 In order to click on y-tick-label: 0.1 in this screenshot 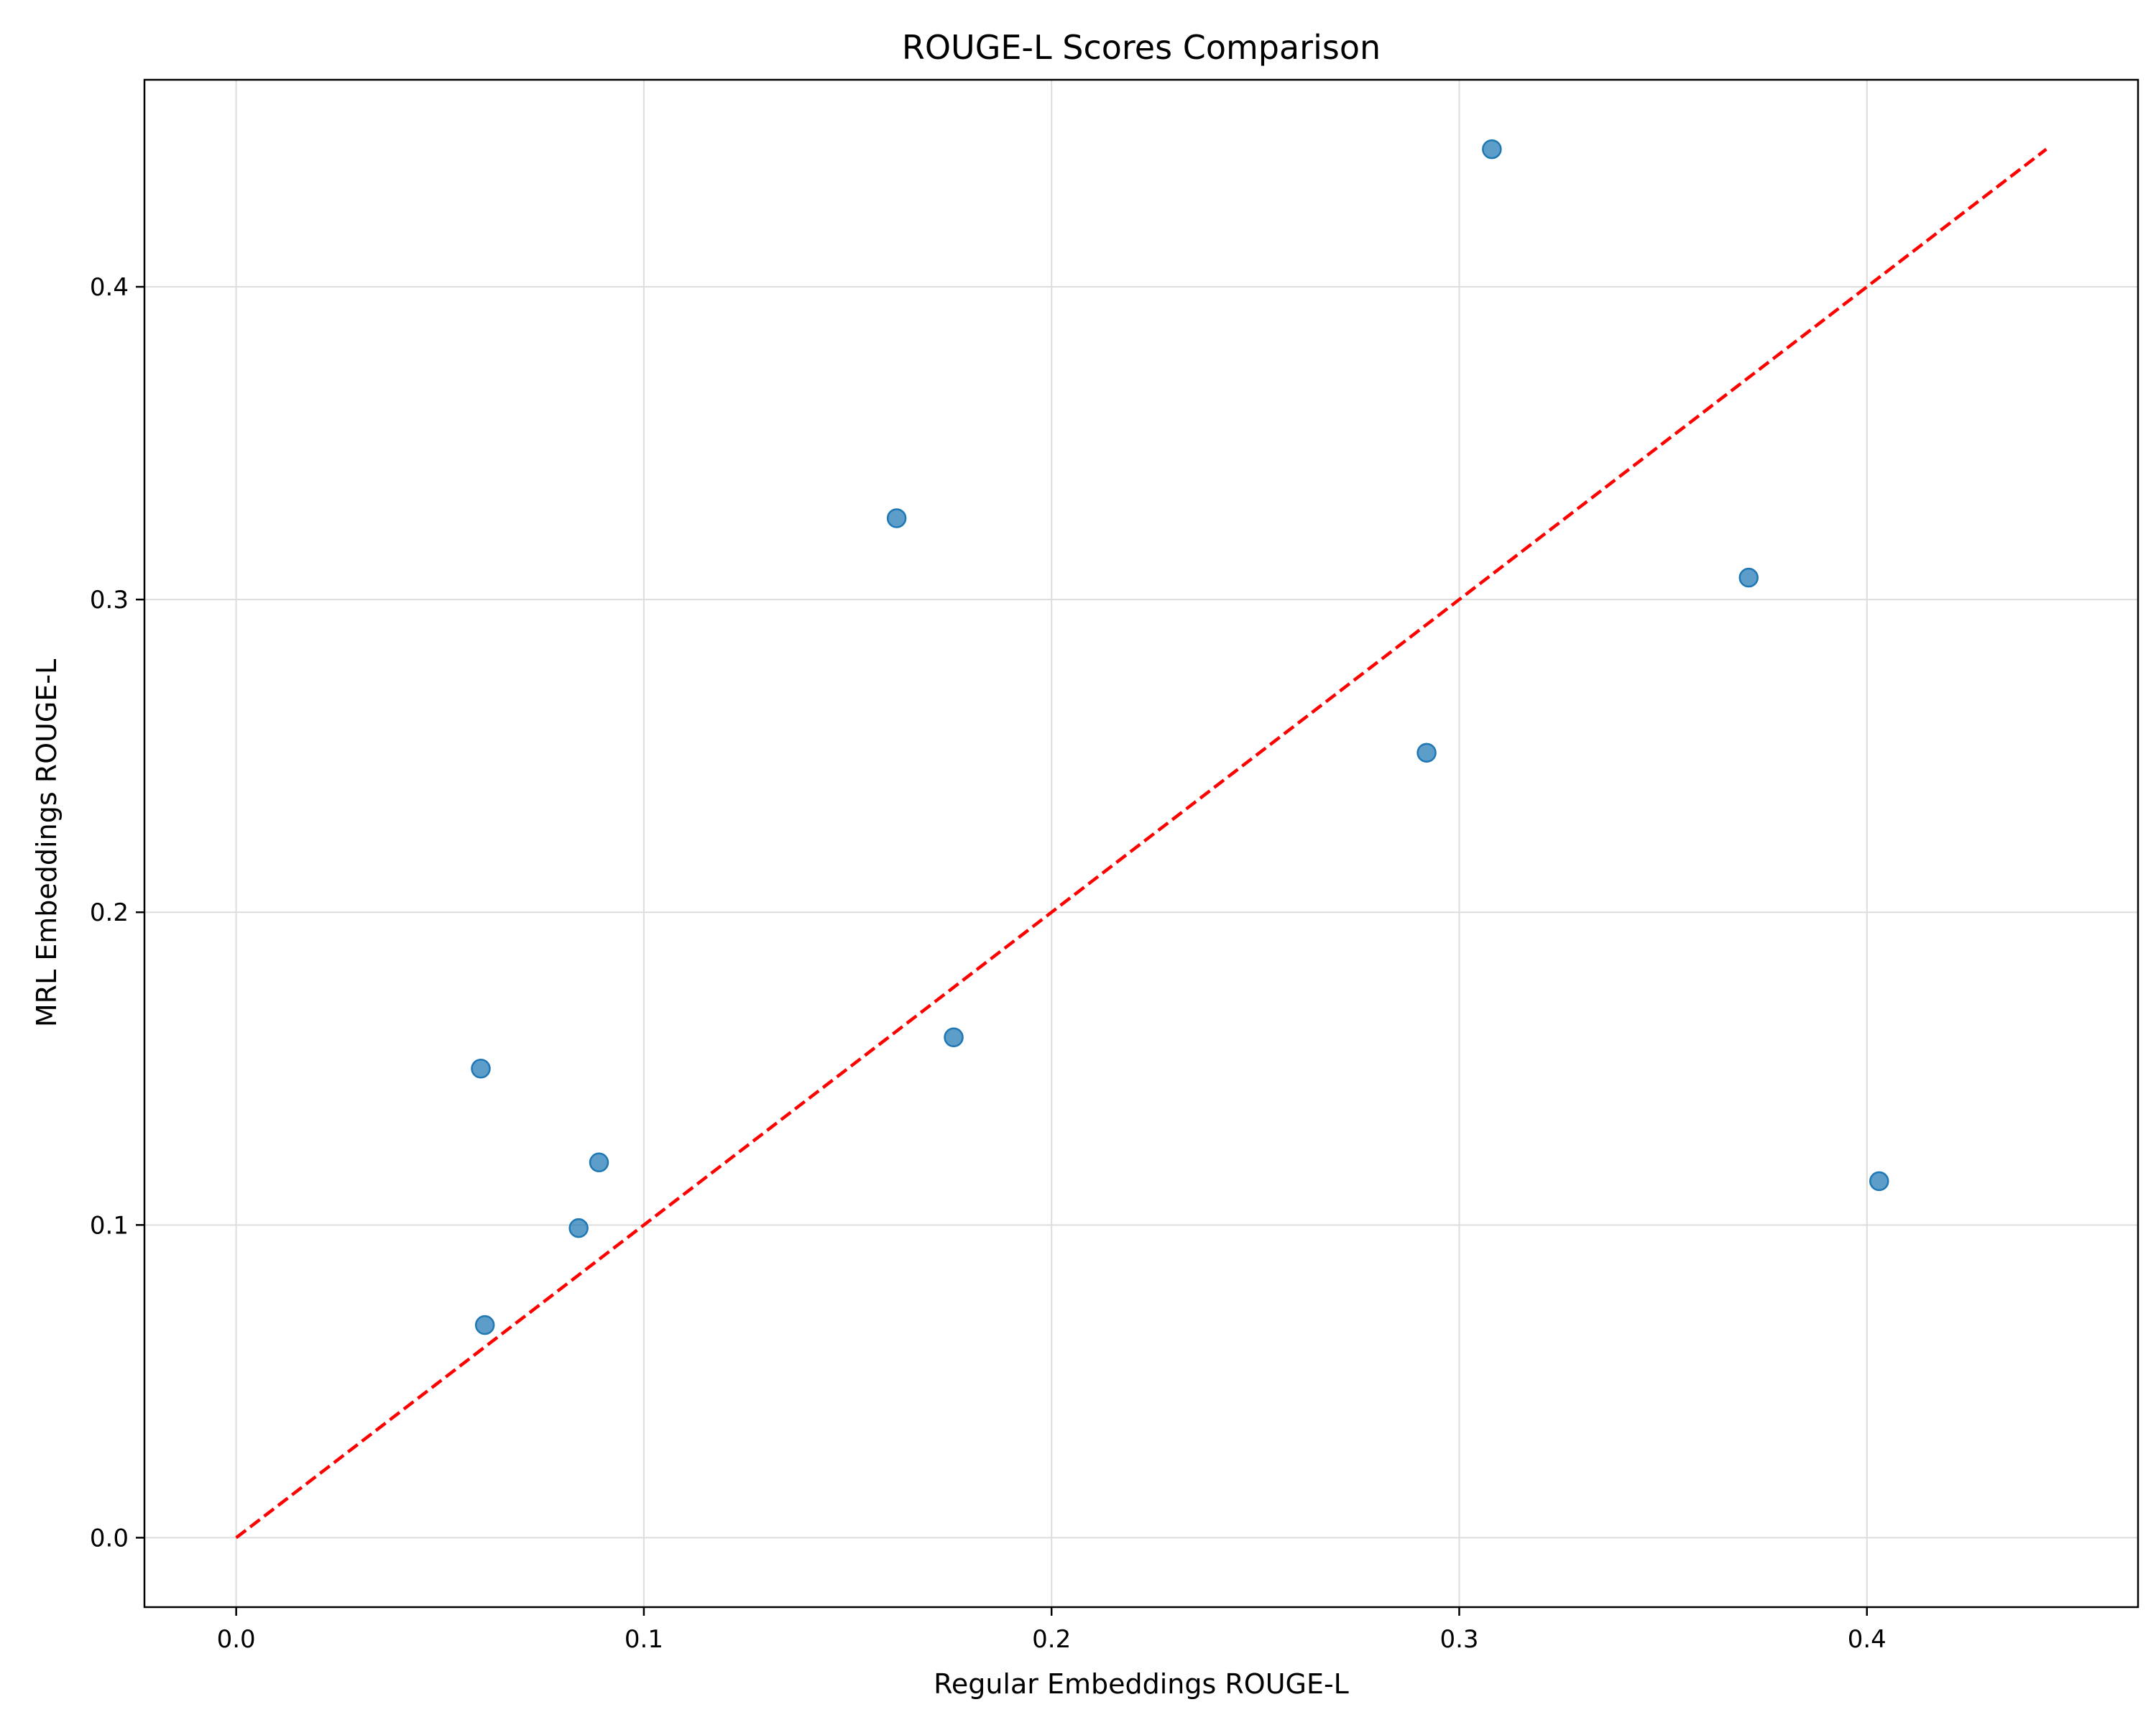, I will do `click(109, 1225)`.